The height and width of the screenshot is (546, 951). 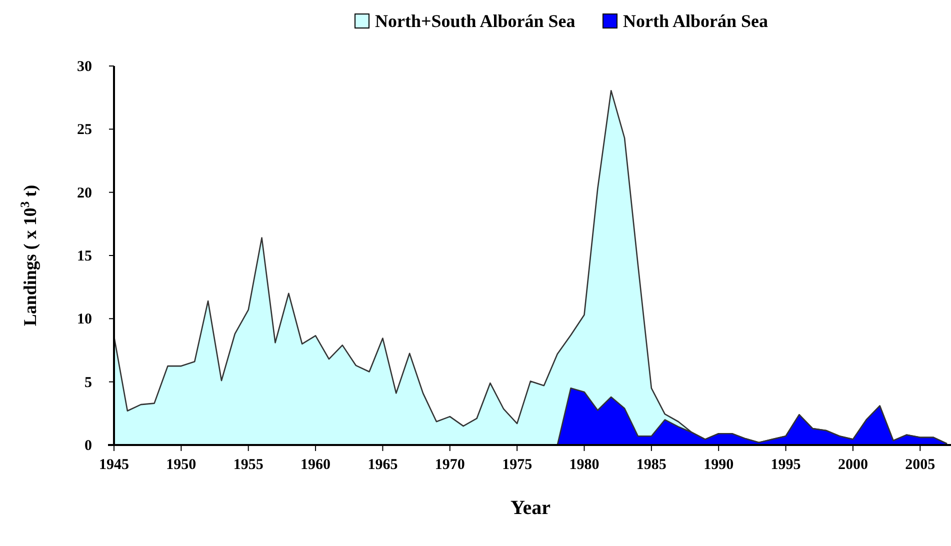 I want to click on x-tick-label: 1960, so click(x=315, y=465).